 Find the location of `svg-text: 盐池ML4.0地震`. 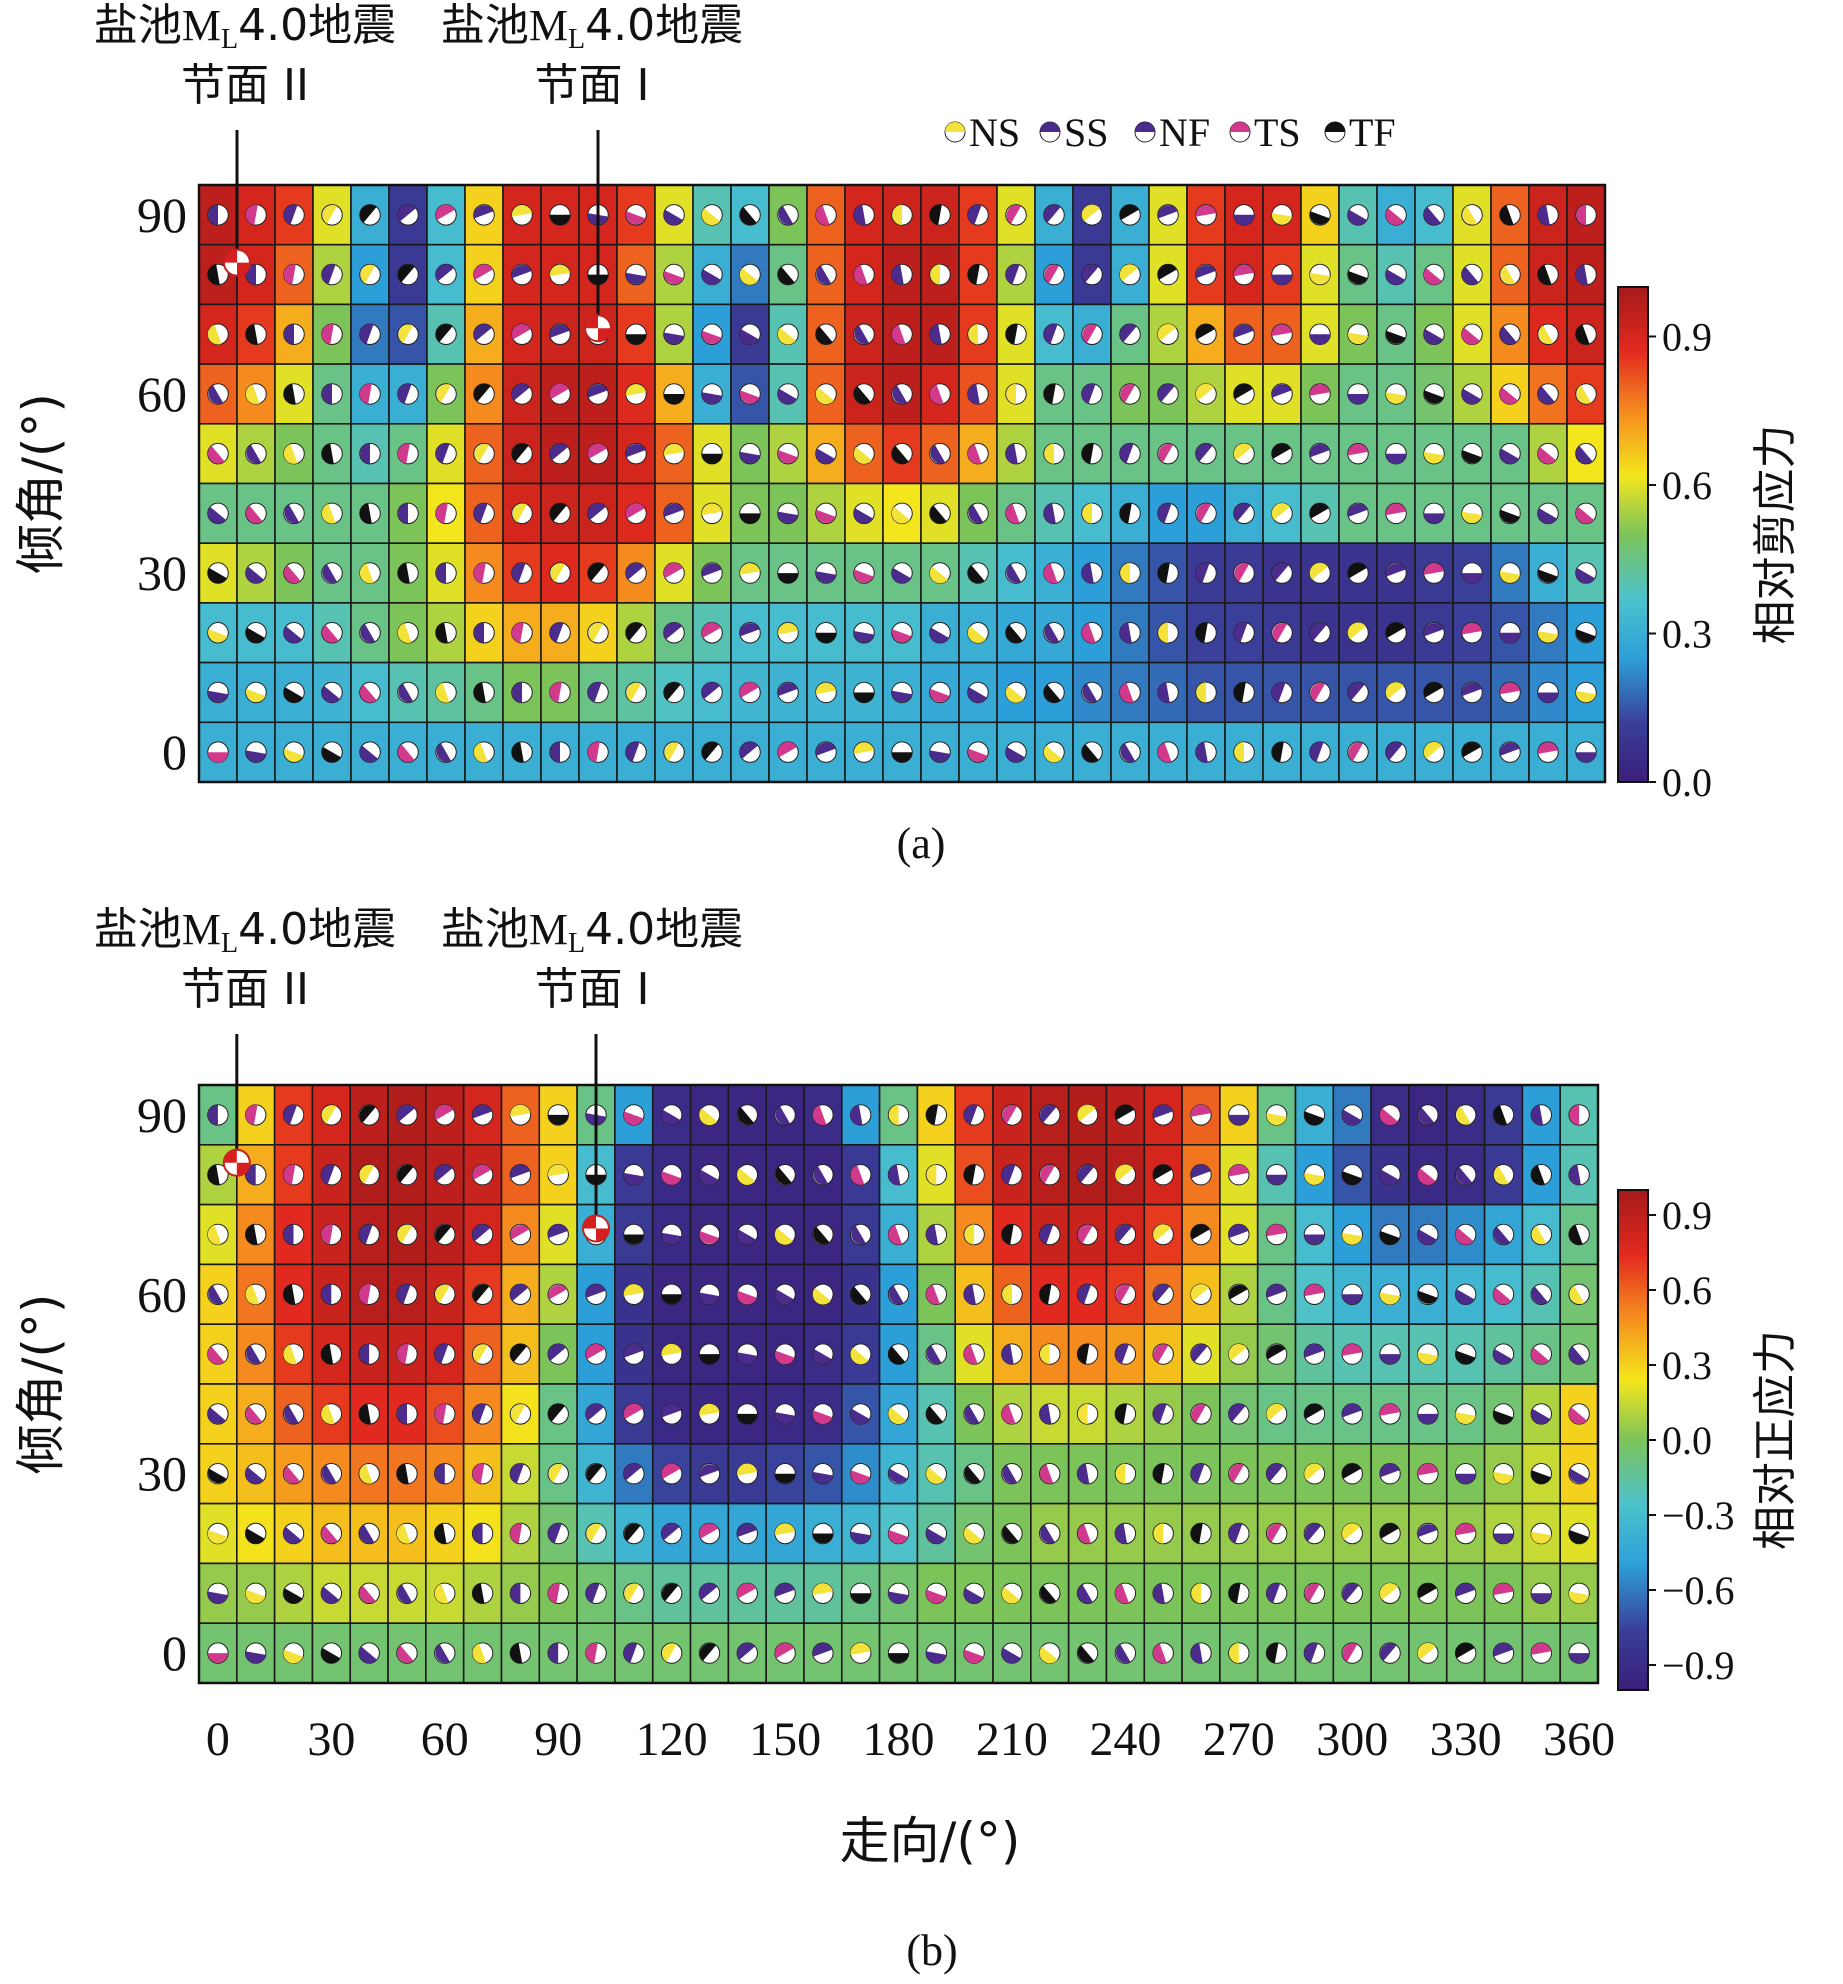

svg-text: 盐池ML4.0地震 is located at coordinates (592, 931).